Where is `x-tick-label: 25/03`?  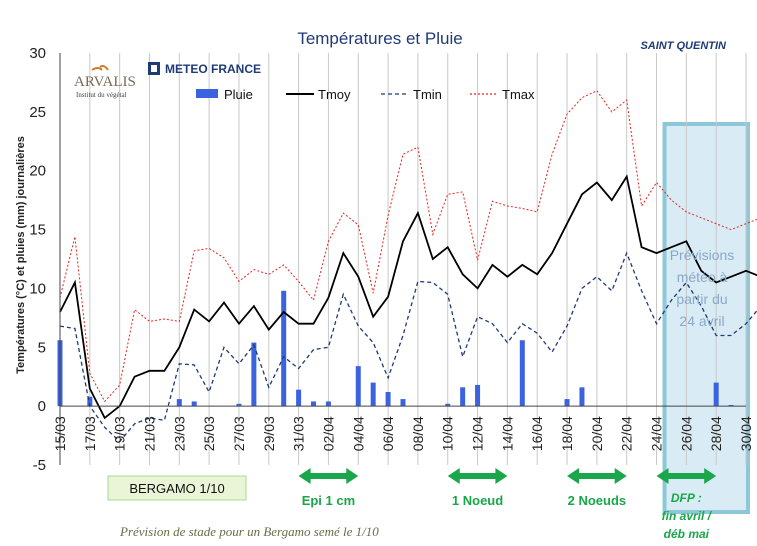
x-tick-label: 25/03 is located at coordinates (209, 433).